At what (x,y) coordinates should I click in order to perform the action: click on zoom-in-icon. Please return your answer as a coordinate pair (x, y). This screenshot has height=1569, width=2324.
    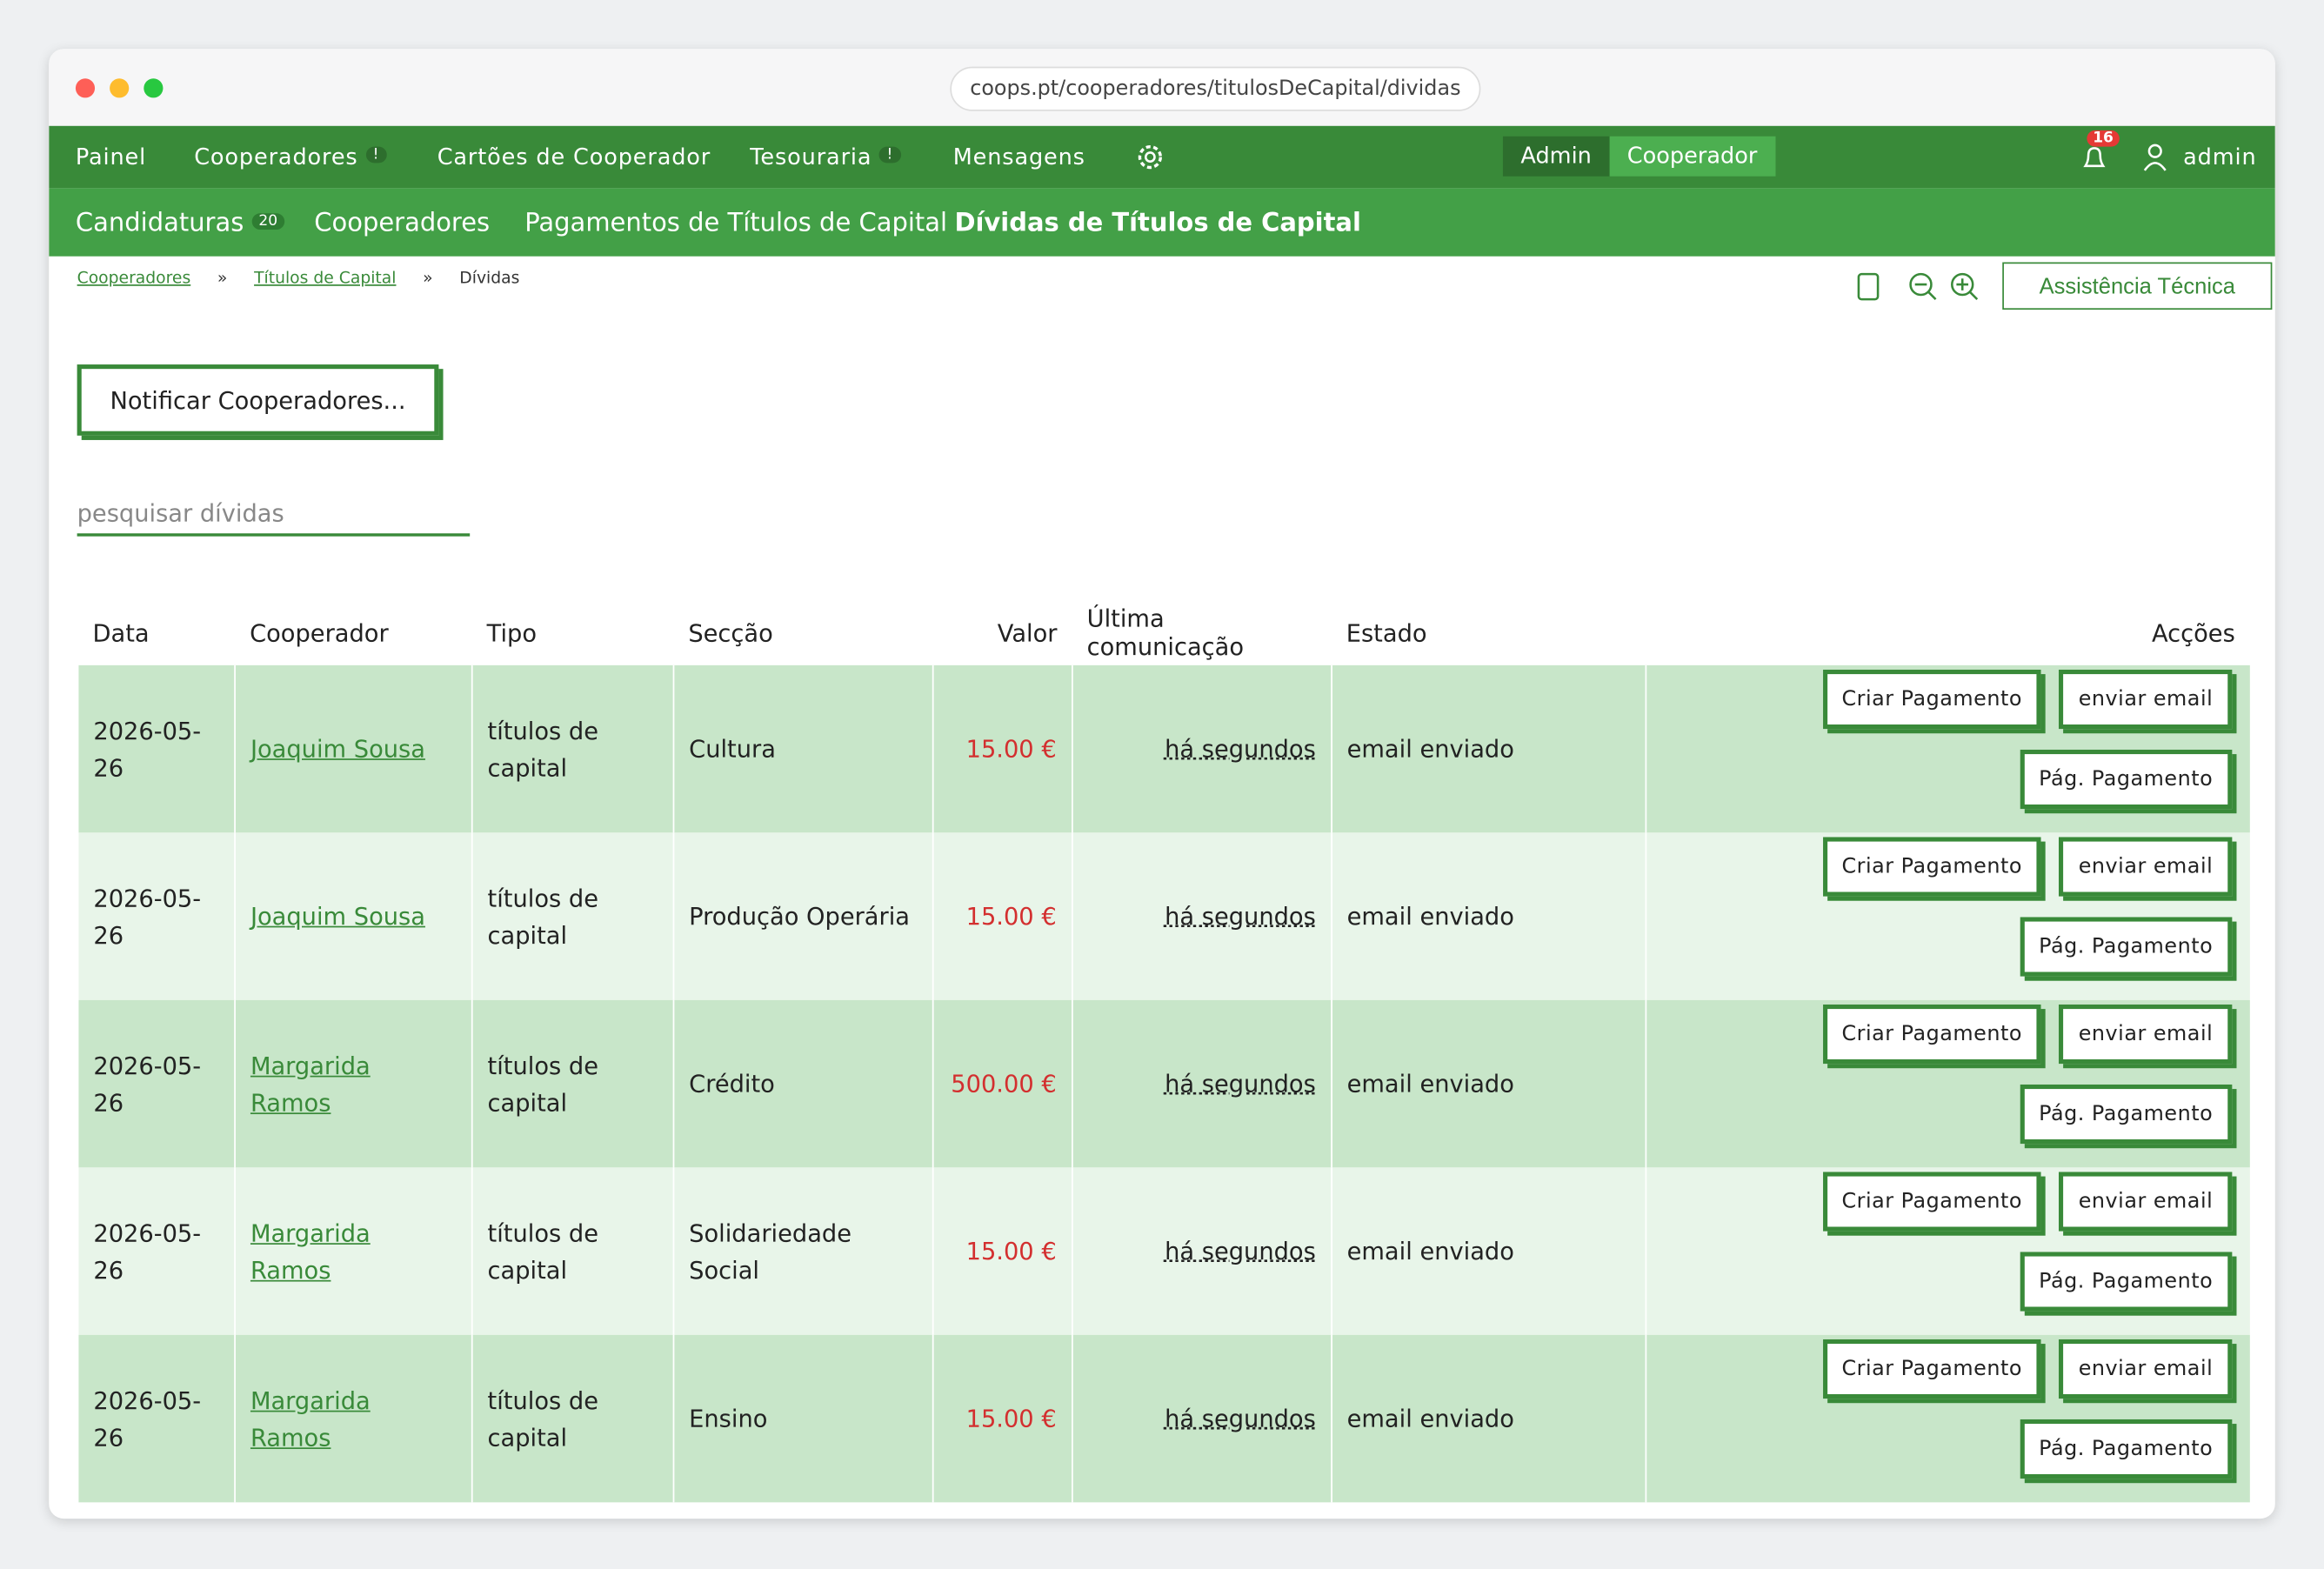
    Looking at the image, I should click on (1962, 284).